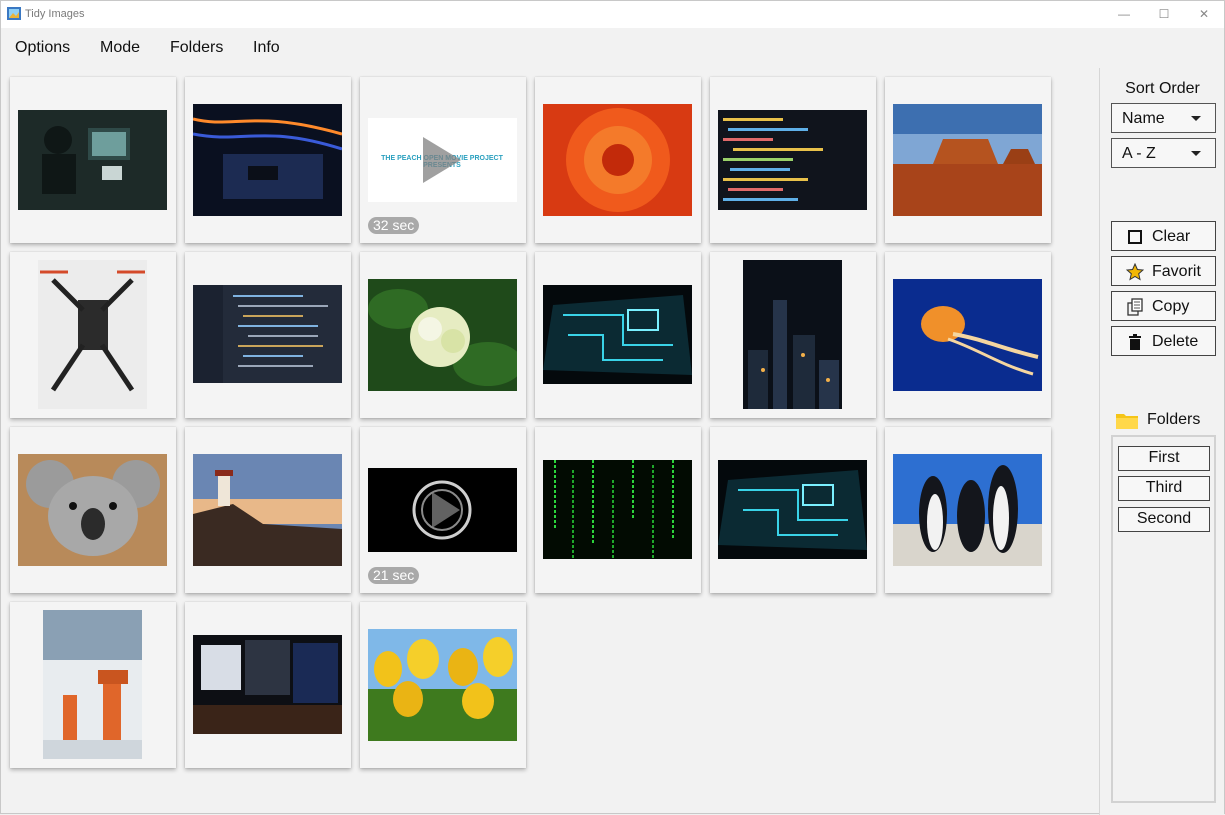 Image resolution: width=1225 pixels, height=815 pixels. I want to click on menu-bar: Options Mode Folders Info, so click(612, 48).